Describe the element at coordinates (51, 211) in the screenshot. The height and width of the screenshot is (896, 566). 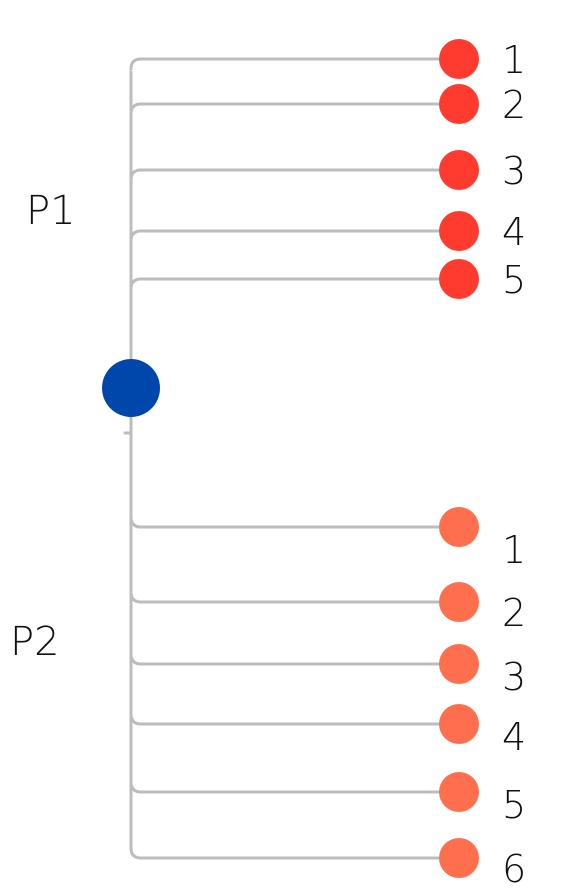
I see `group-label-p1: P1` at that location.